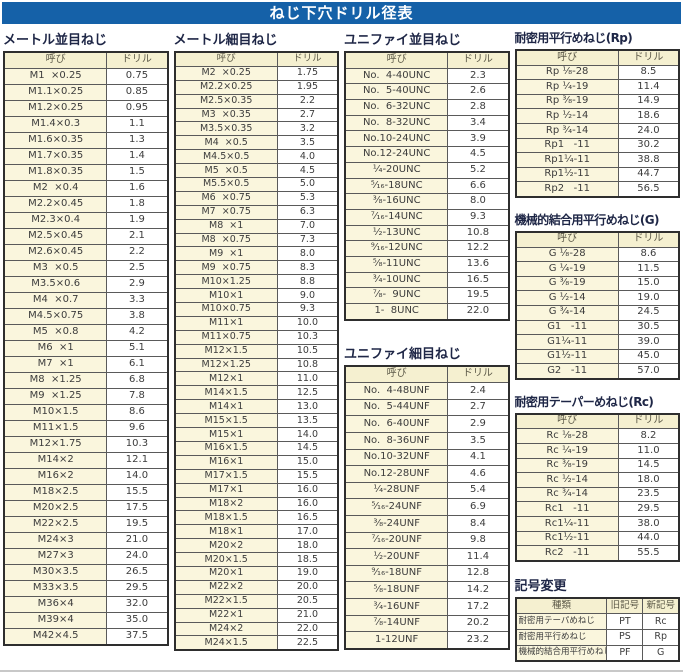 The image size is (683, 672). What do you see at coordinates (226, 282) in the screenshot?
I see `thread-size-cell: M10×1.25` at bounding box center [226, 282].